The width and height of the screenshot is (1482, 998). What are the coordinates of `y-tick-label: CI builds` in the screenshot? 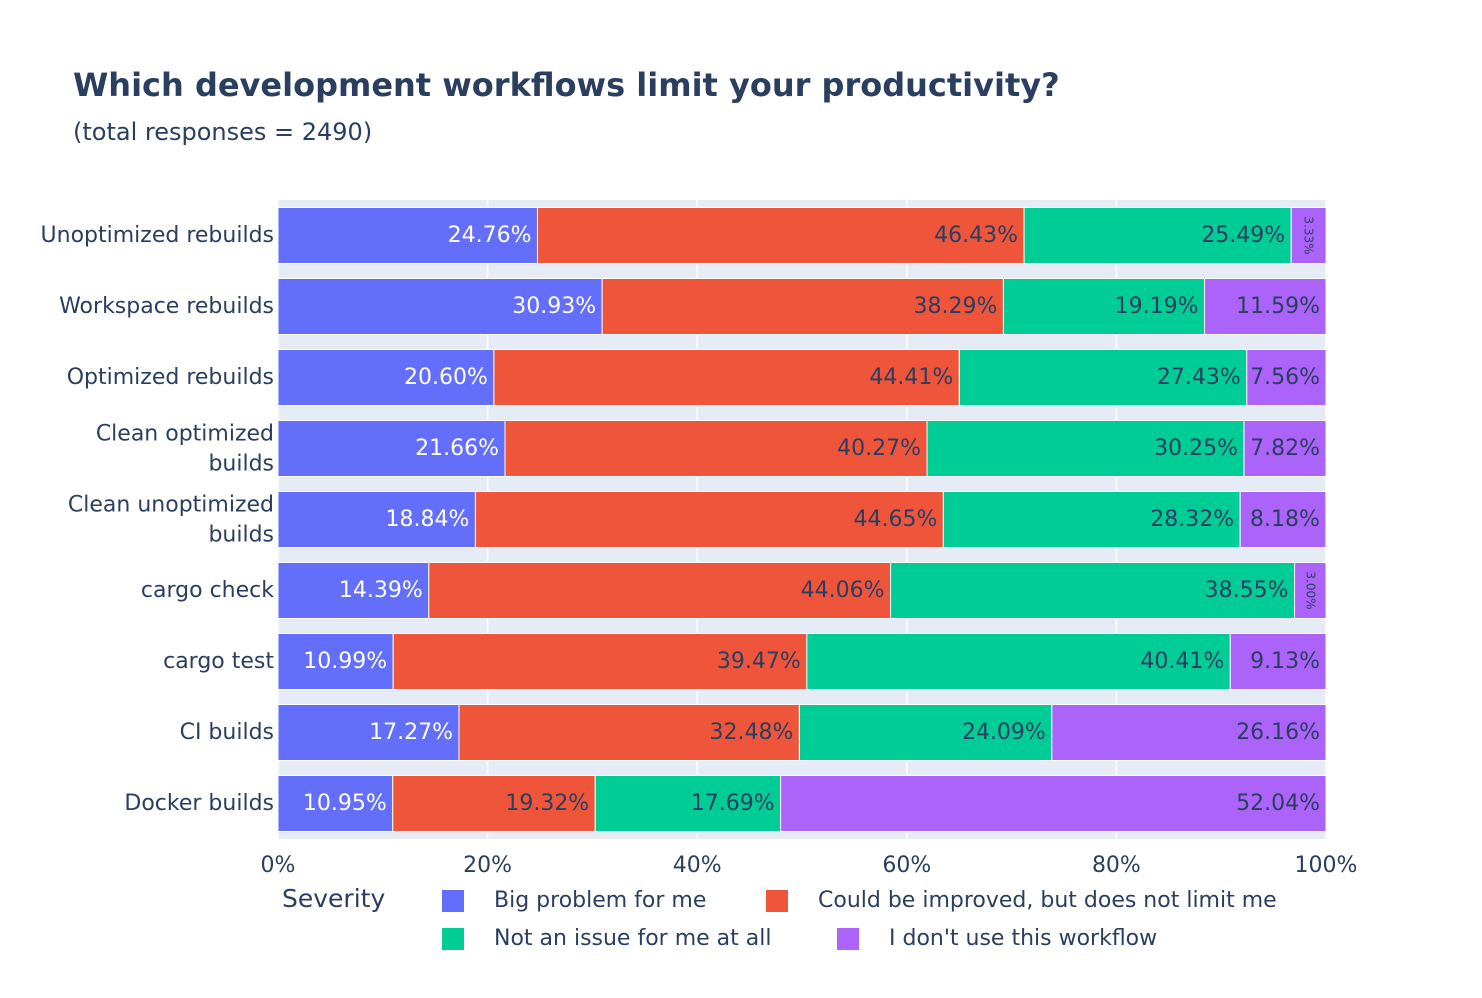 It's located at (227, 732).